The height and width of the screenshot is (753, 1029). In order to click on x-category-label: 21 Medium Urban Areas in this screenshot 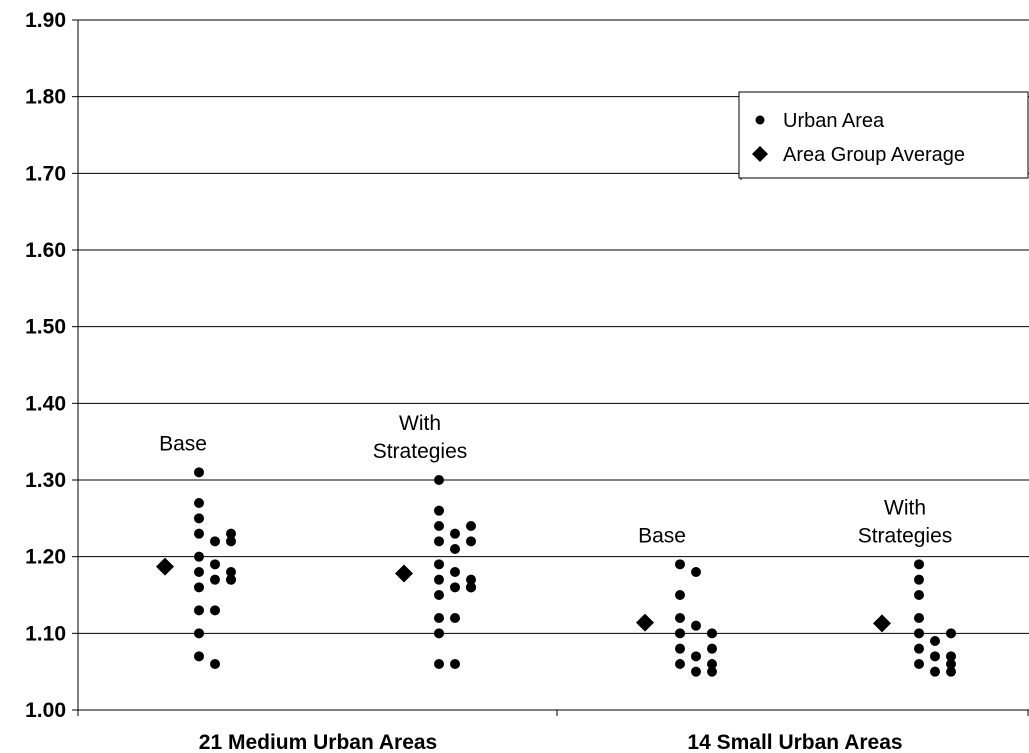, I will do `click(318, 742)`.